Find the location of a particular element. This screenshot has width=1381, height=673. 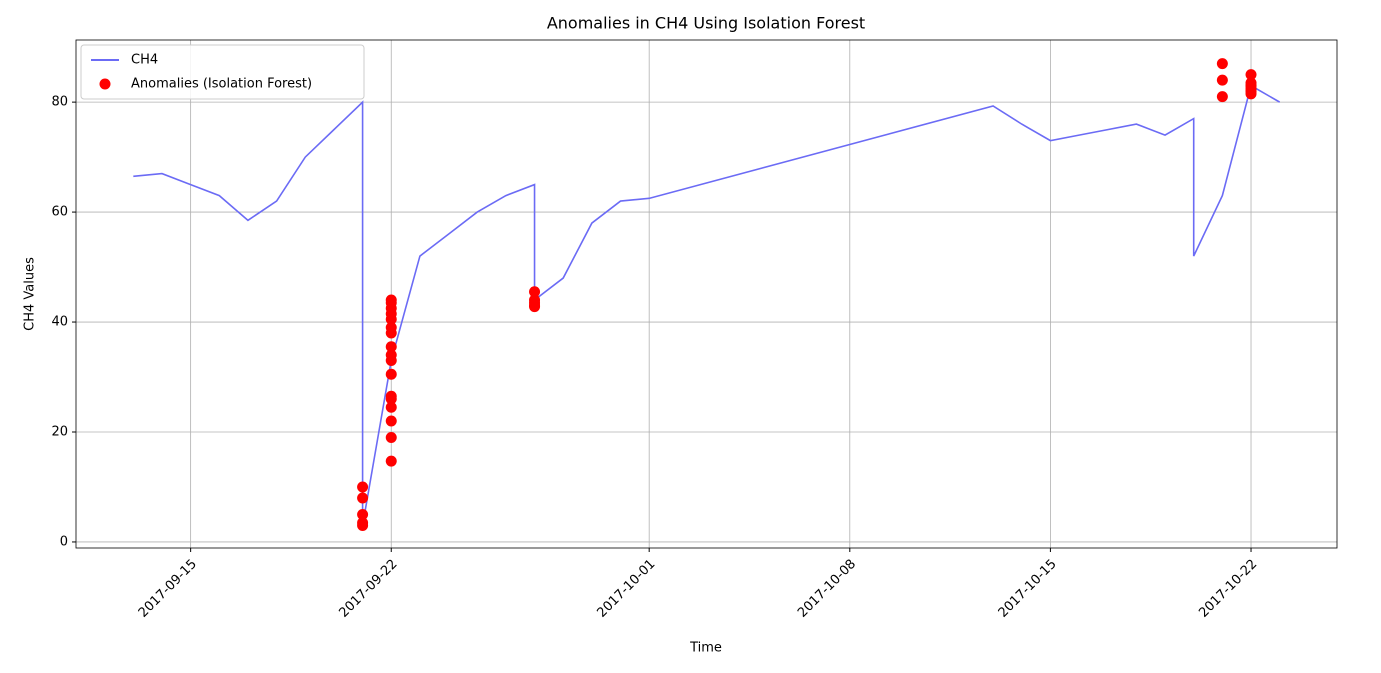

y-tick-label: 40 is located at coordinates (59, 322).